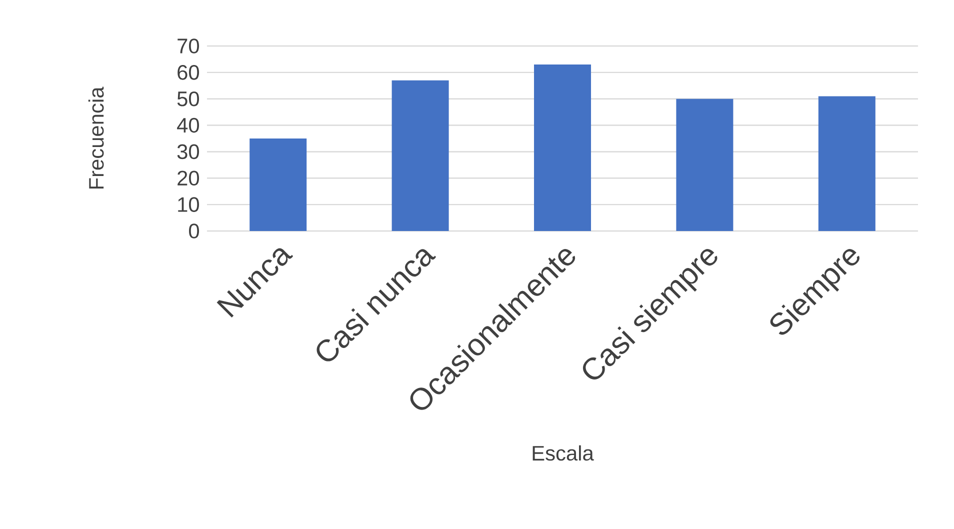 This screenshot has height=529, width=954. Describe the element at coordinates (188, 178) in the screenshot. I see `y-tick-label: 20` at that location.